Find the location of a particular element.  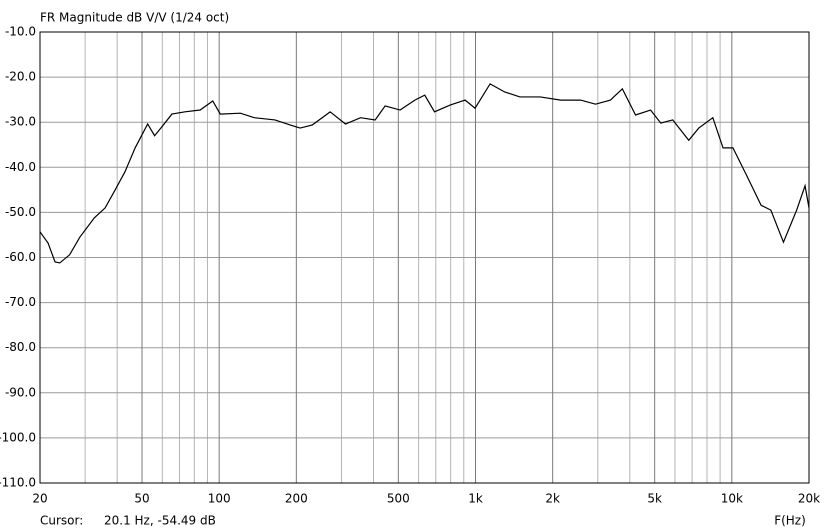

y-tick-label: -80.0 is located at coordinates (20, 347).